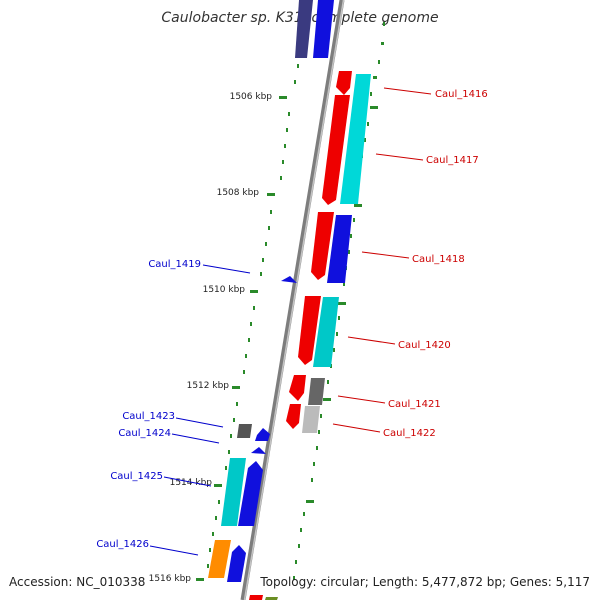 The image size is (600, 600). Describe the element at coordinates (238, 193) in the screenshot. I see `kbp-label: 1508 kbp` at that location.